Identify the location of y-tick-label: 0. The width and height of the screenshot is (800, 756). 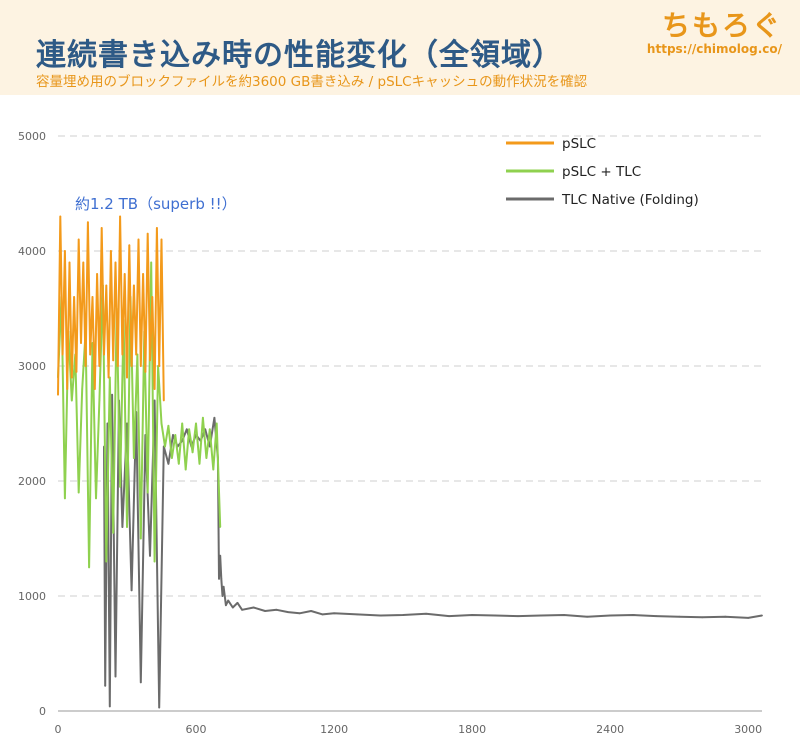
(42, 711).